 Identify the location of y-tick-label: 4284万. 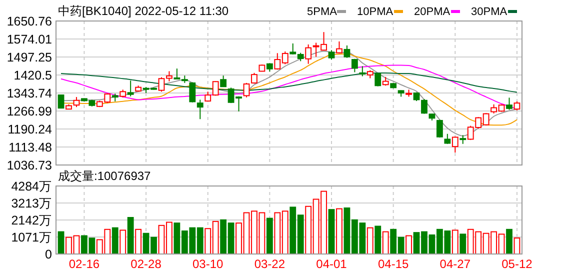
(31, 186).